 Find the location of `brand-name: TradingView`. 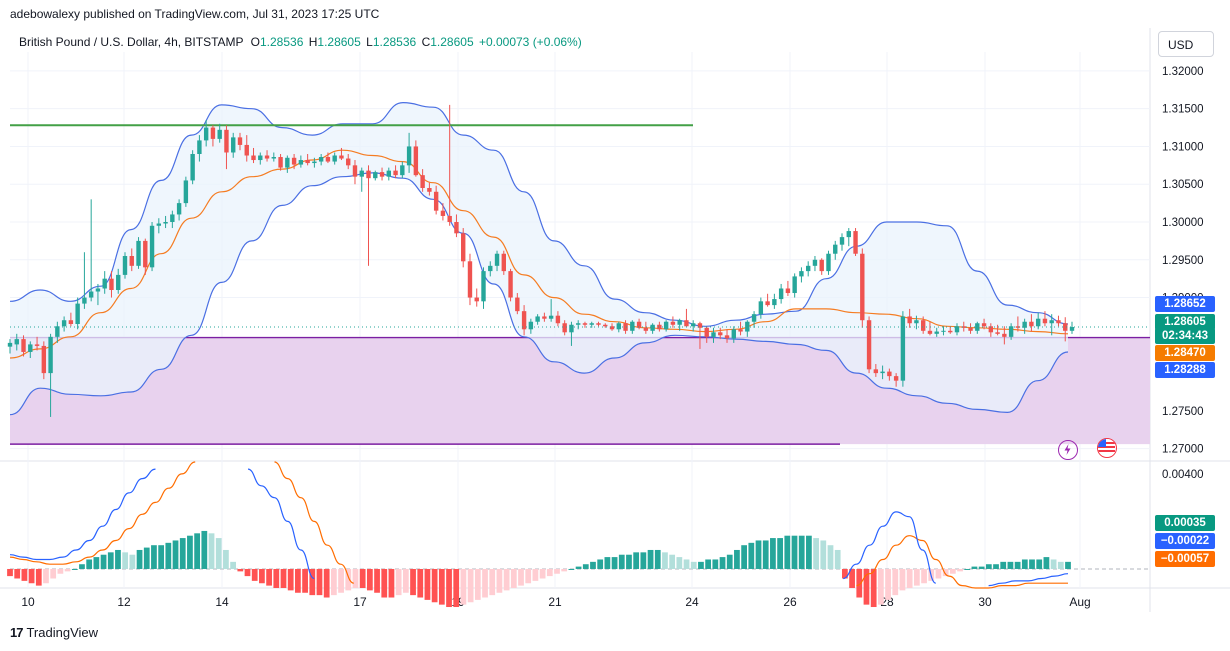

brand-name: TradingView is located at coordinates (62, 632).